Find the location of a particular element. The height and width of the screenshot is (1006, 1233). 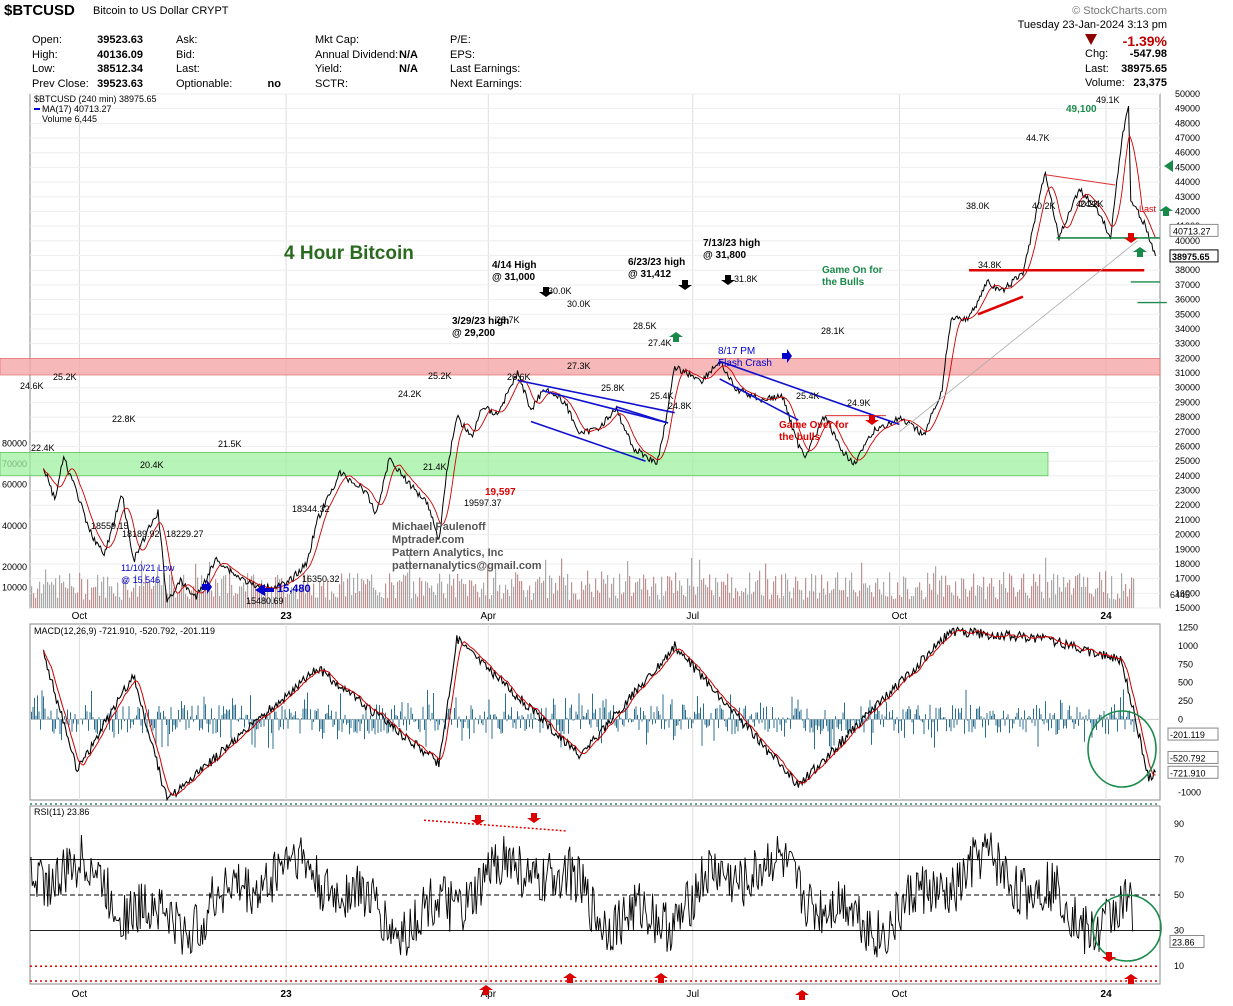

label-line: 27000 is located at coordinates (1187, 432).